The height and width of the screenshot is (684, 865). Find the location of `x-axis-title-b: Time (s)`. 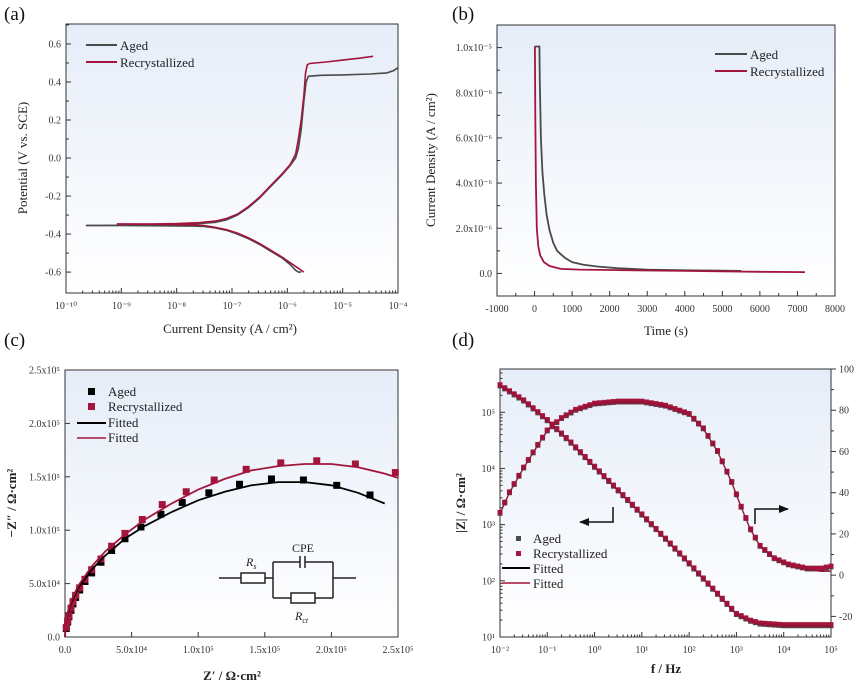

x-axis-title-b: Time (s) is located at coordinates (666, 330).